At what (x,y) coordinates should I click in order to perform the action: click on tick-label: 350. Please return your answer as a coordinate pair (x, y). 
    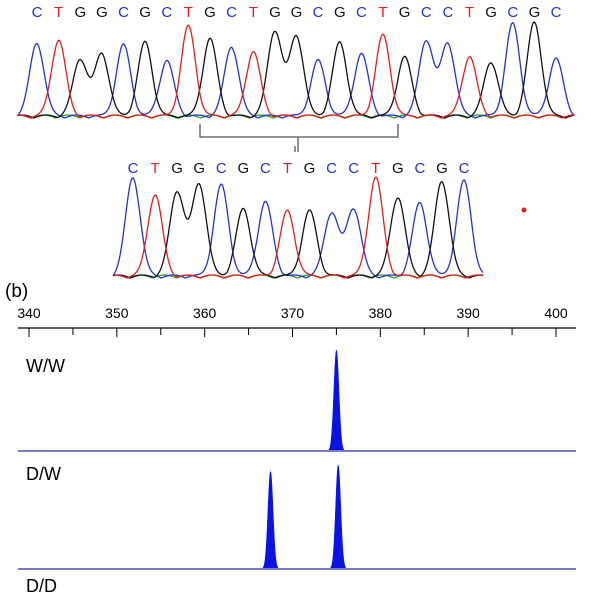
    Looking at the image, I should click on (117, 313).